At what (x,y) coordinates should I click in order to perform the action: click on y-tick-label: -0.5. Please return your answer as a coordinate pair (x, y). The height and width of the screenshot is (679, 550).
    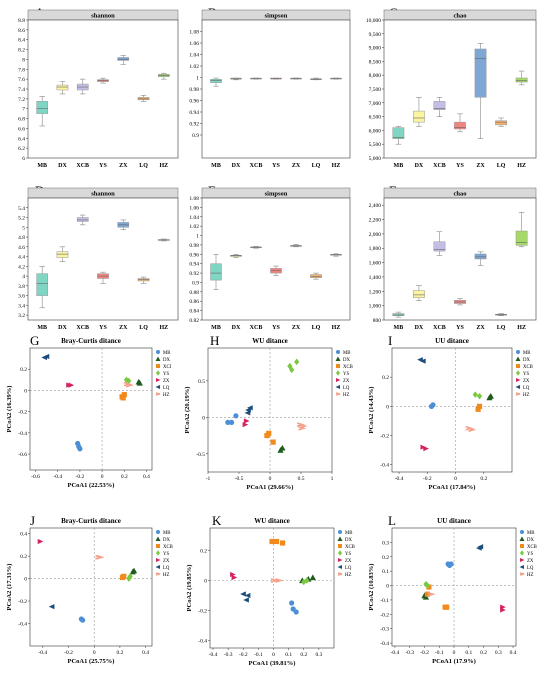
    Looking at the image, I should click on (200, 455).